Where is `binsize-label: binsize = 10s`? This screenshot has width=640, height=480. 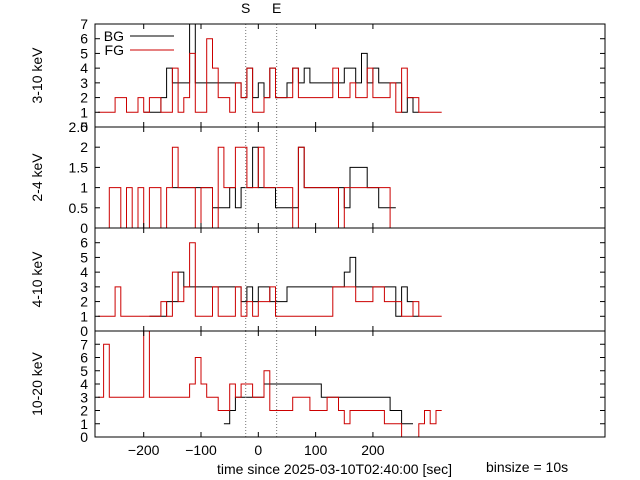 binsize-label: binsize = 10s is located at coordinates (527, 467).